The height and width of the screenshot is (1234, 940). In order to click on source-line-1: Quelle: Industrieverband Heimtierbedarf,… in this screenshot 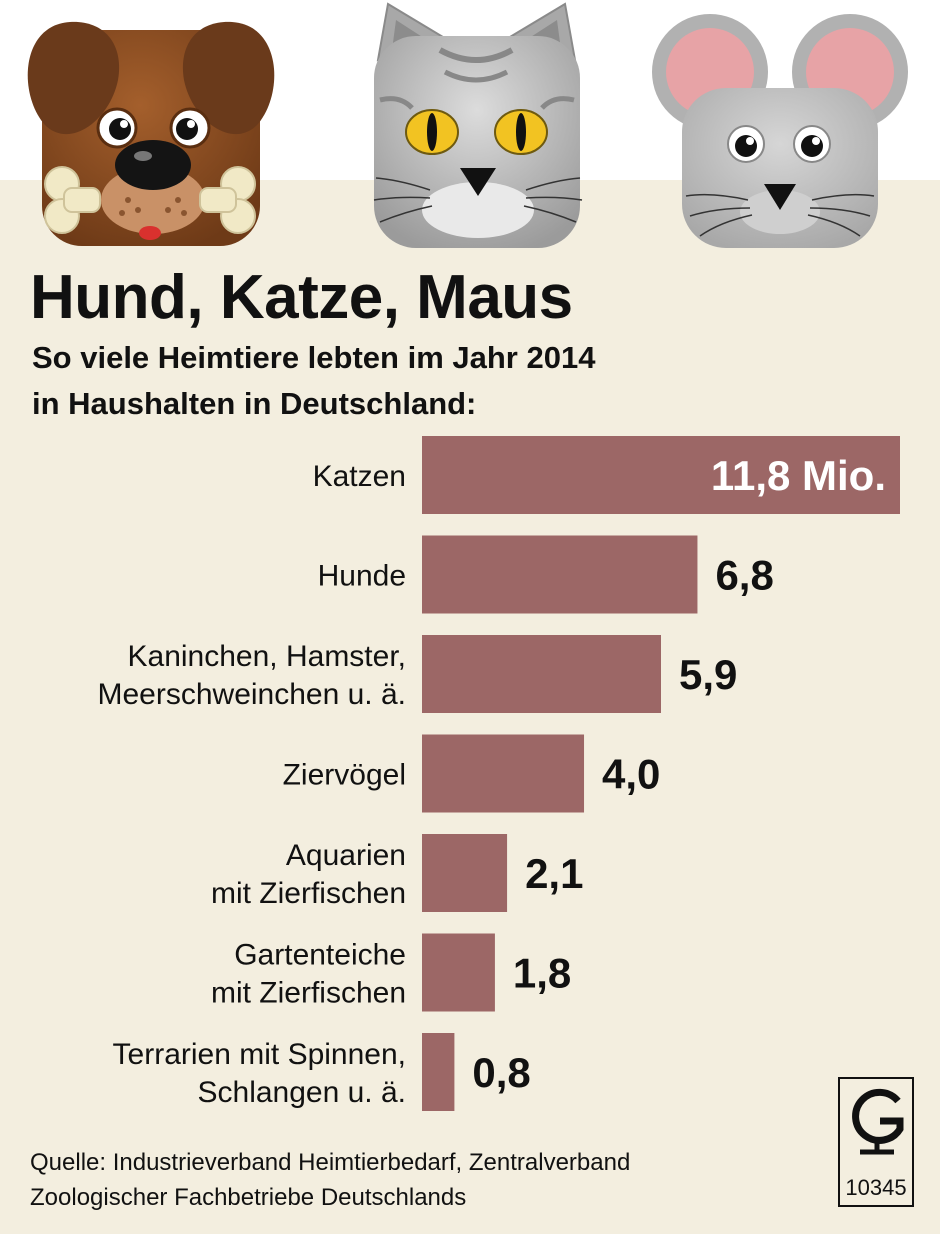, I will do `click(330, 1162)`.